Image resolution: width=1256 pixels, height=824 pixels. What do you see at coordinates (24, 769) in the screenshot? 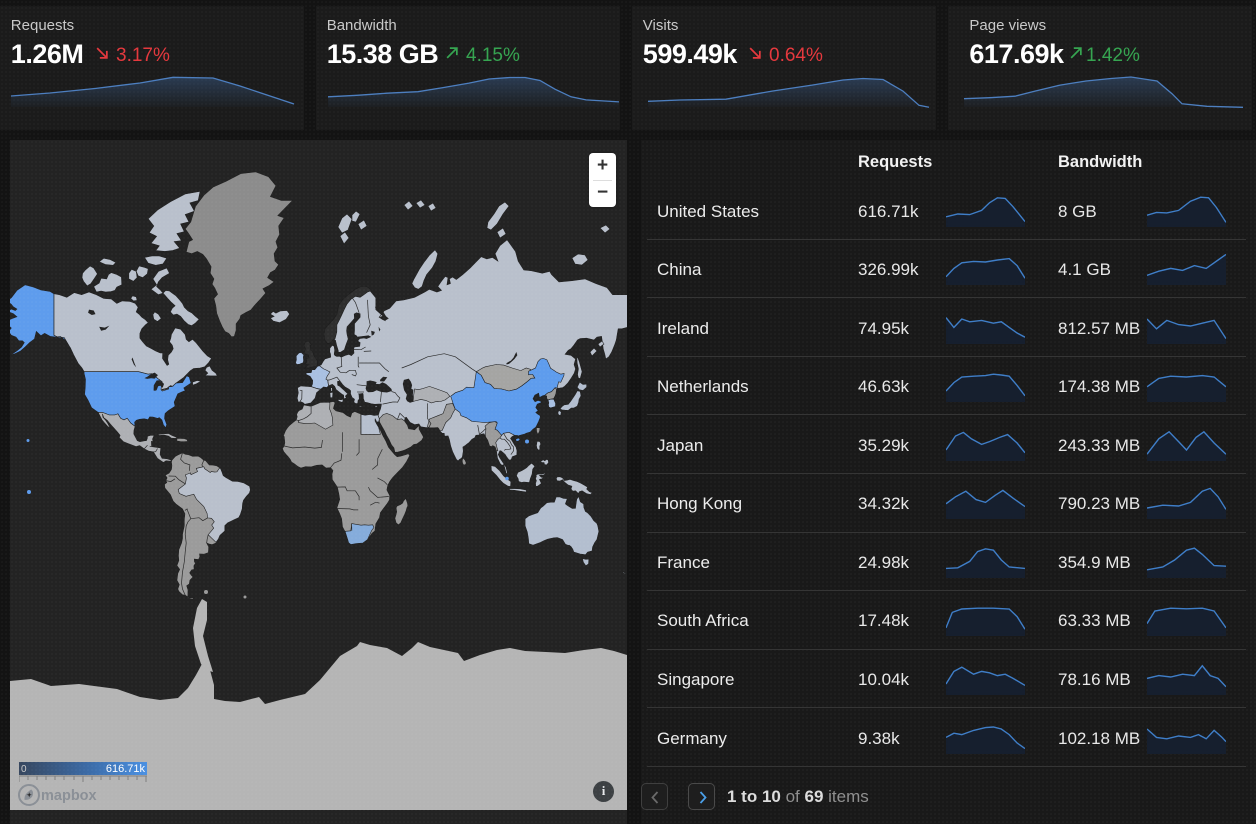
I see `svg-text: 0` at bounding box center [24, 769].